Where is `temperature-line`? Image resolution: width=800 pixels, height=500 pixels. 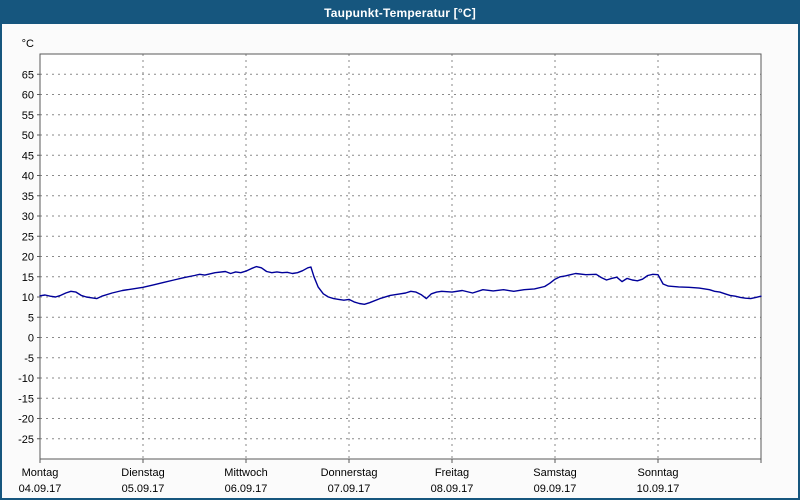
temperature-line is located at coordinates (400, 285).